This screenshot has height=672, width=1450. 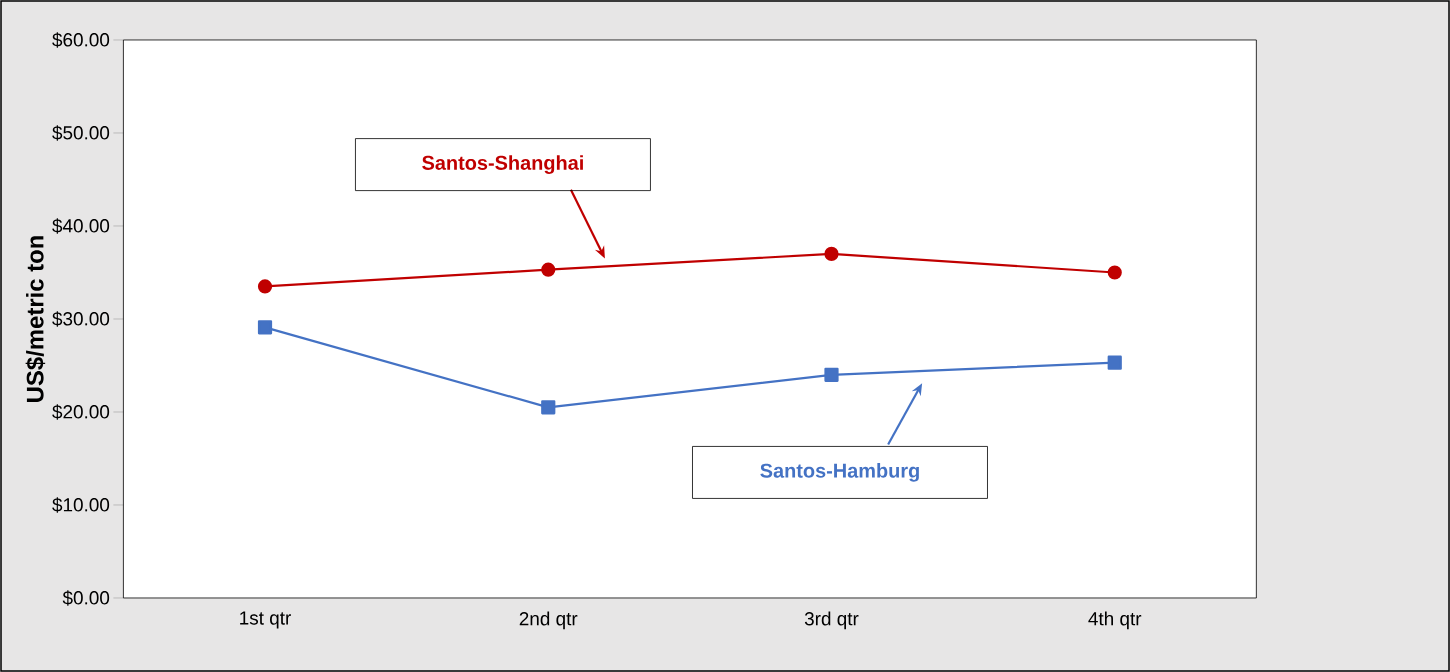 I want to click on x-tick-label: 2nd qtr, so click(x=548, y=620).